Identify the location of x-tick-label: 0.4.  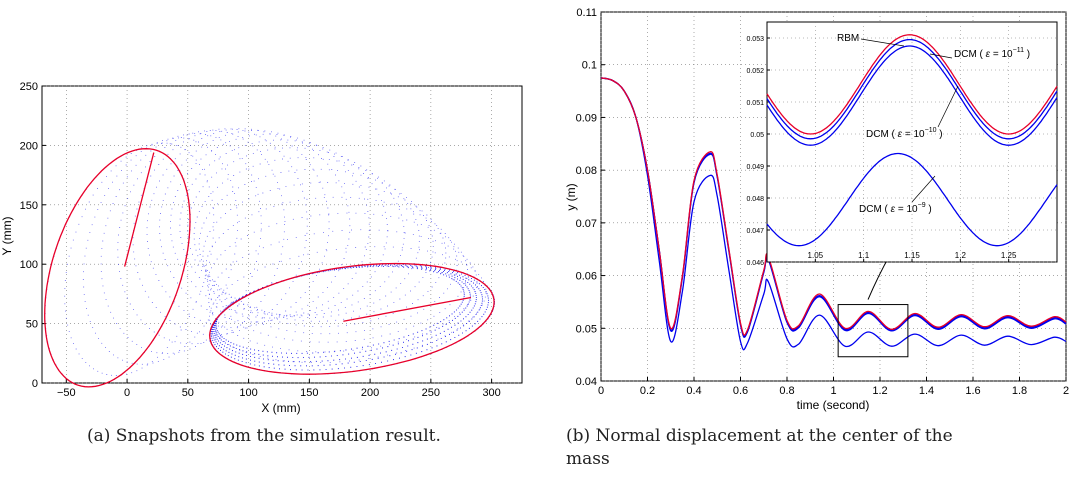
(693, 391).